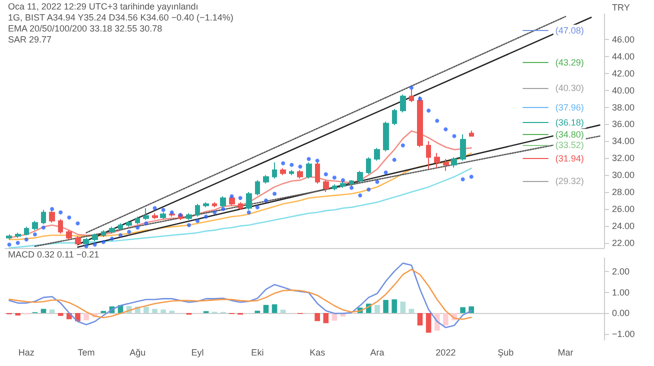  I want to click on x-tick-label: 2022, so click(446, 353).